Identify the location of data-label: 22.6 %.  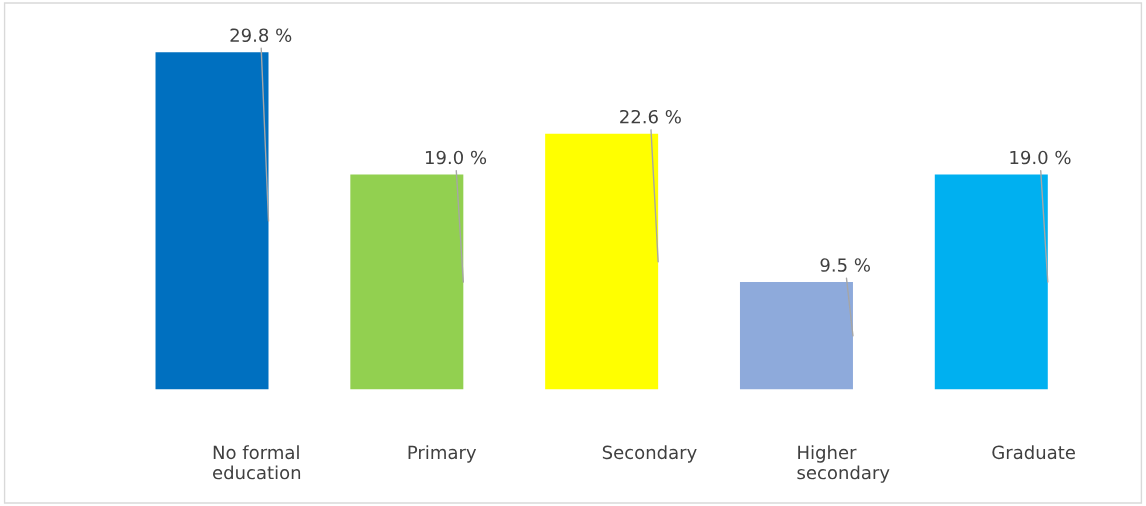
(650, 116).